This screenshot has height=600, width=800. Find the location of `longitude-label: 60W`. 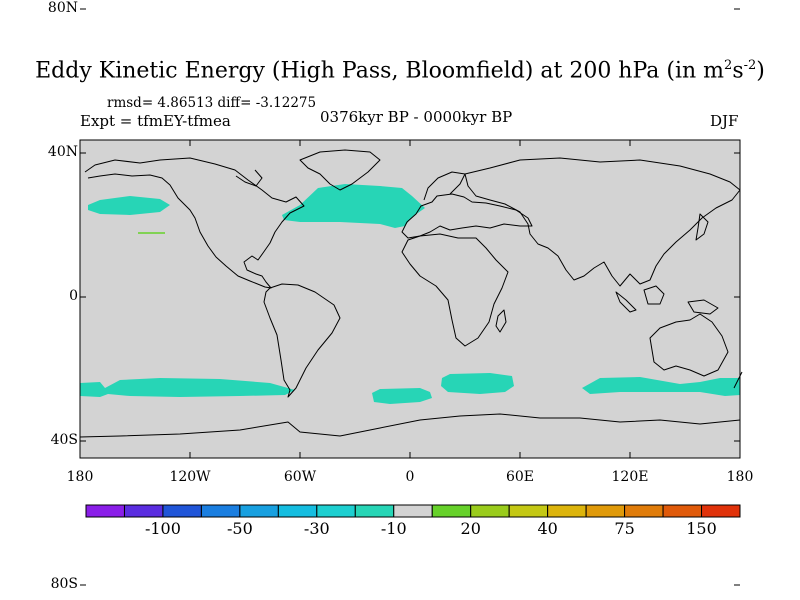

longitude-label: 60W is located at coordinates (300, 477).